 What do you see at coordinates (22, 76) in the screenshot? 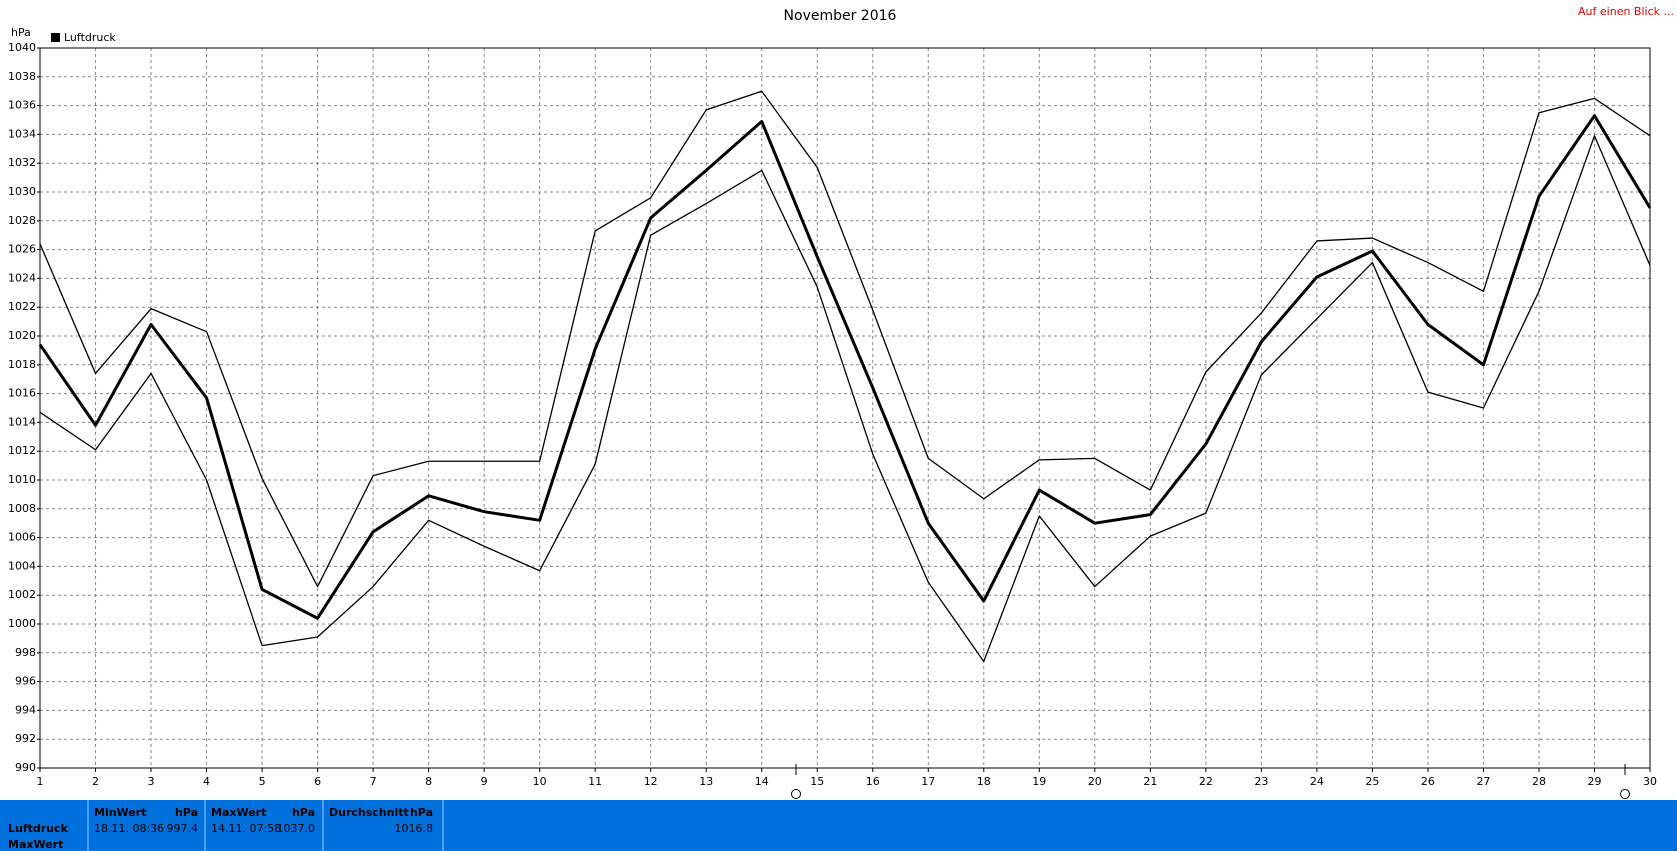
I see `y-tick-label: 1038` at bounding box center [22, 76].